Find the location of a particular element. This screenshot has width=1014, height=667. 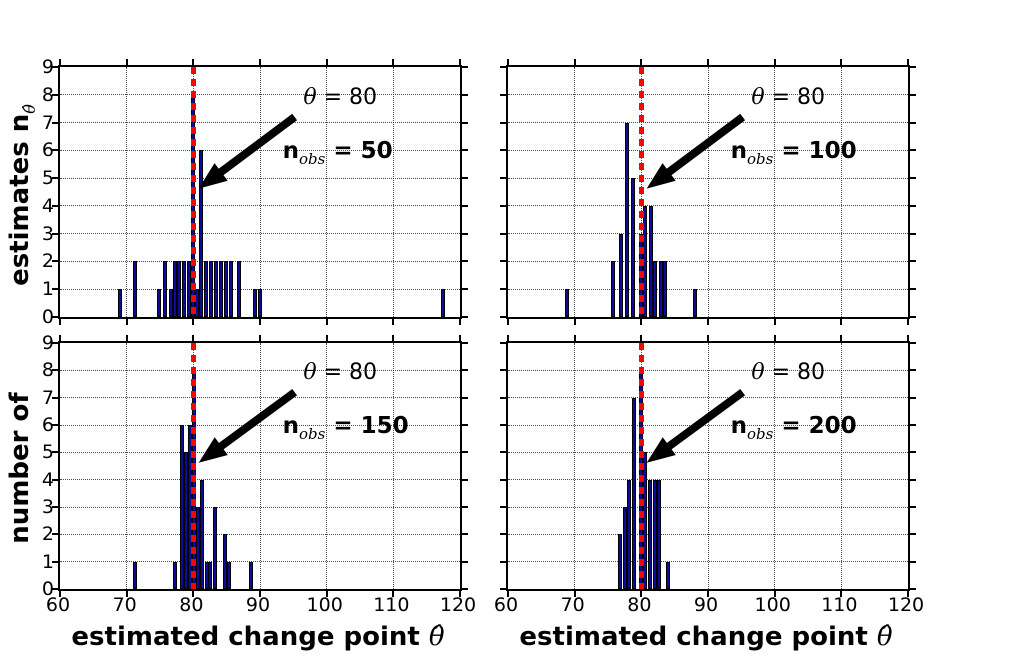

true-theta-vline is located at coordinates (641, 466).